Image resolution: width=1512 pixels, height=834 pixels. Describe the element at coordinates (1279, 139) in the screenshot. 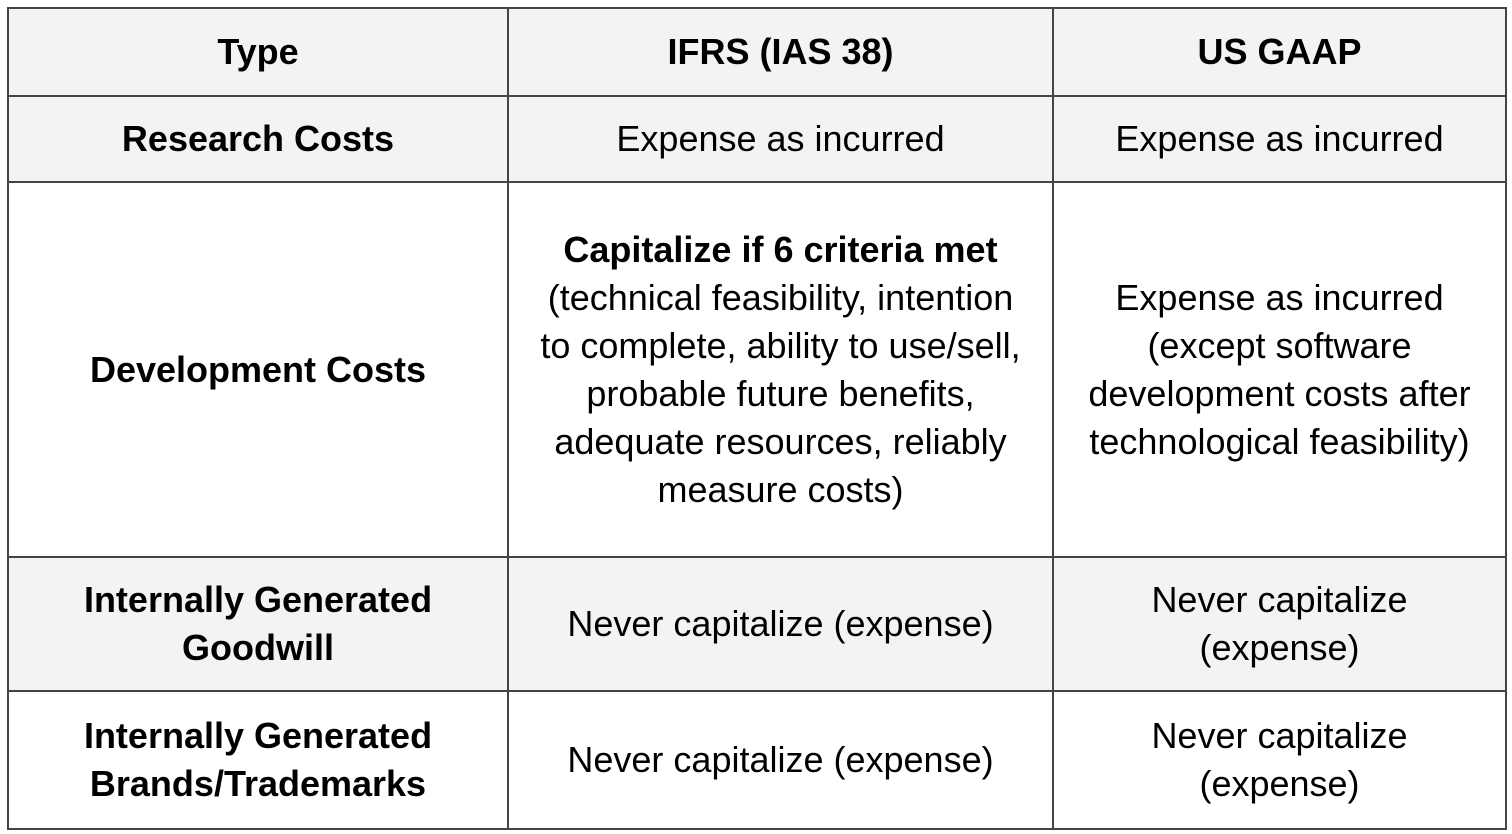

I see `gaap-cell: Expense as incurred` at that location.